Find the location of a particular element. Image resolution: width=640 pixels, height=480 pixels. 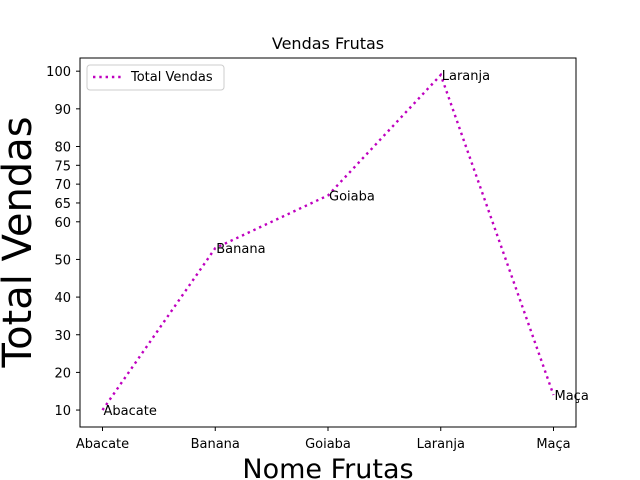

x-tick-label: Goiaba is located at coordinates (328, 444).